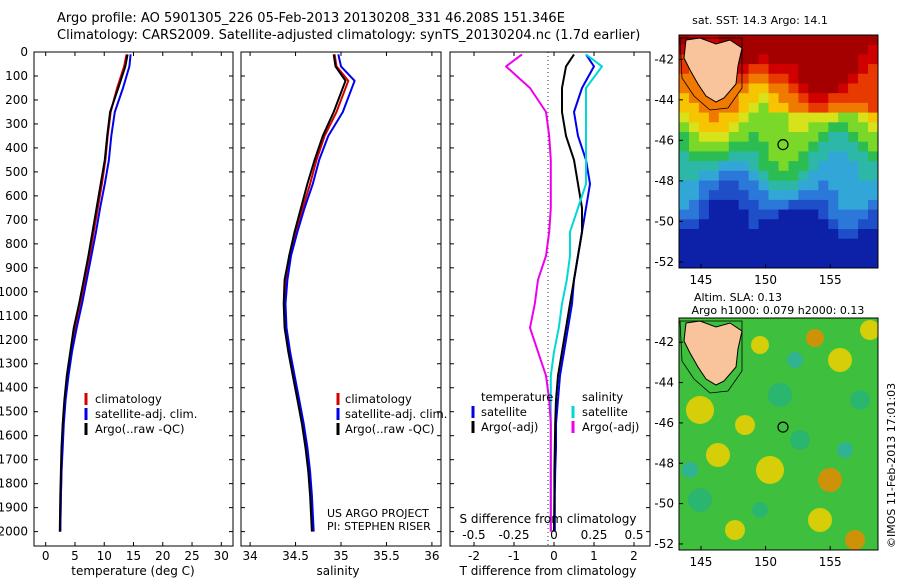  Describe the element at coordinates (14, 292) in the screenshot. I see `depth-tick-label: 1000` at that location.